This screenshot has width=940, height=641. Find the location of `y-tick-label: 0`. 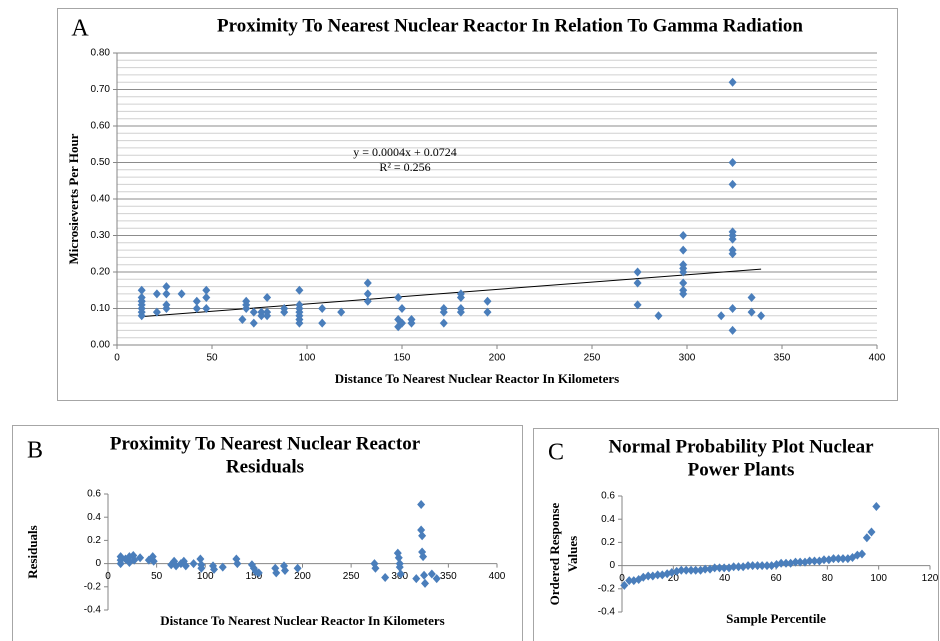

y-tick-label: 0 is located at coordinates (612, 565).